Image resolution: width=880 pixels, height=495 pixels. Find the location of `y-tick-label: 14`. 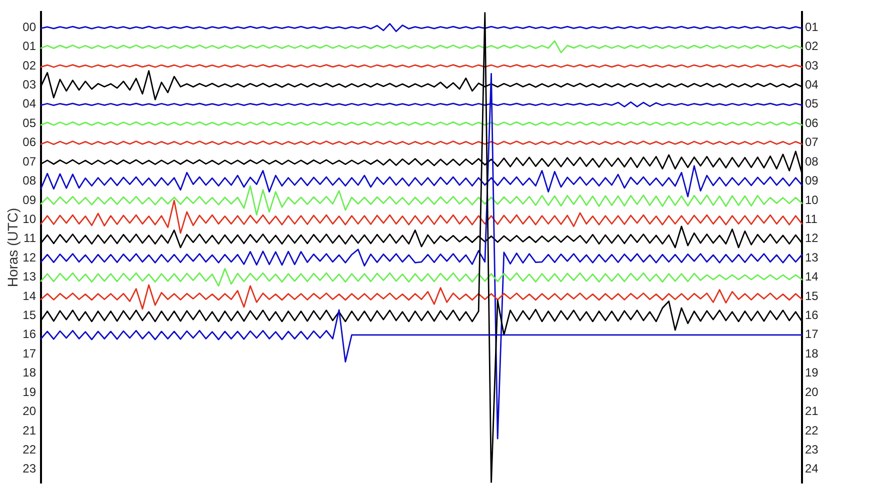

y-tick-label: 14 is located at coordinates (29, 295).